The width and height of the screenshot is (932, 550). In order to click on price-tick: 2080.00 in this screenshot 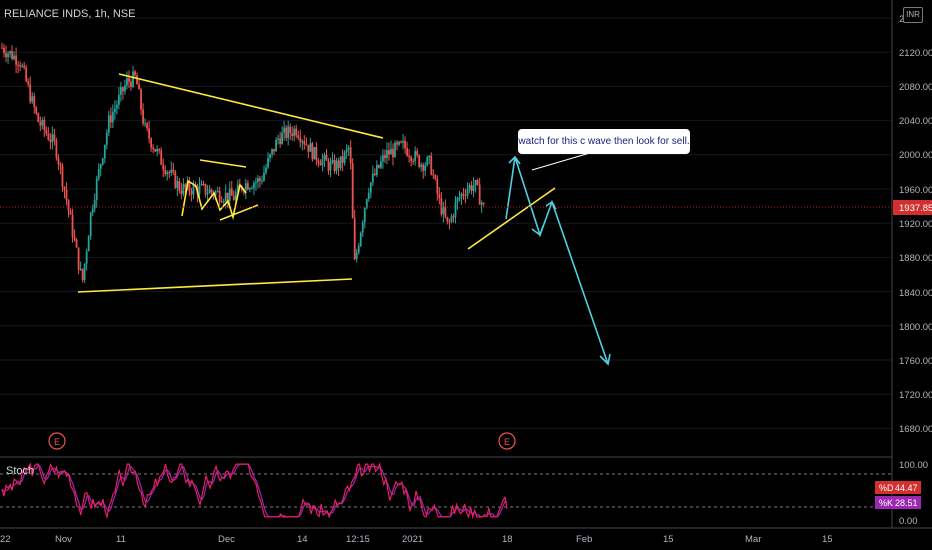, I will do `click(915, 87)`.